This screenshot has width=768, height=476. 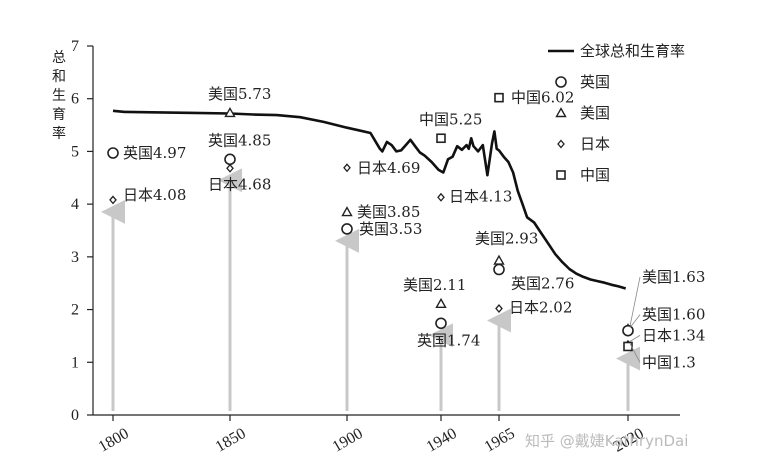 What do you see at coordinates (239, 140) in the screenshot?
I see `data-label: 英国4.85` at bounding box center [239, 140].